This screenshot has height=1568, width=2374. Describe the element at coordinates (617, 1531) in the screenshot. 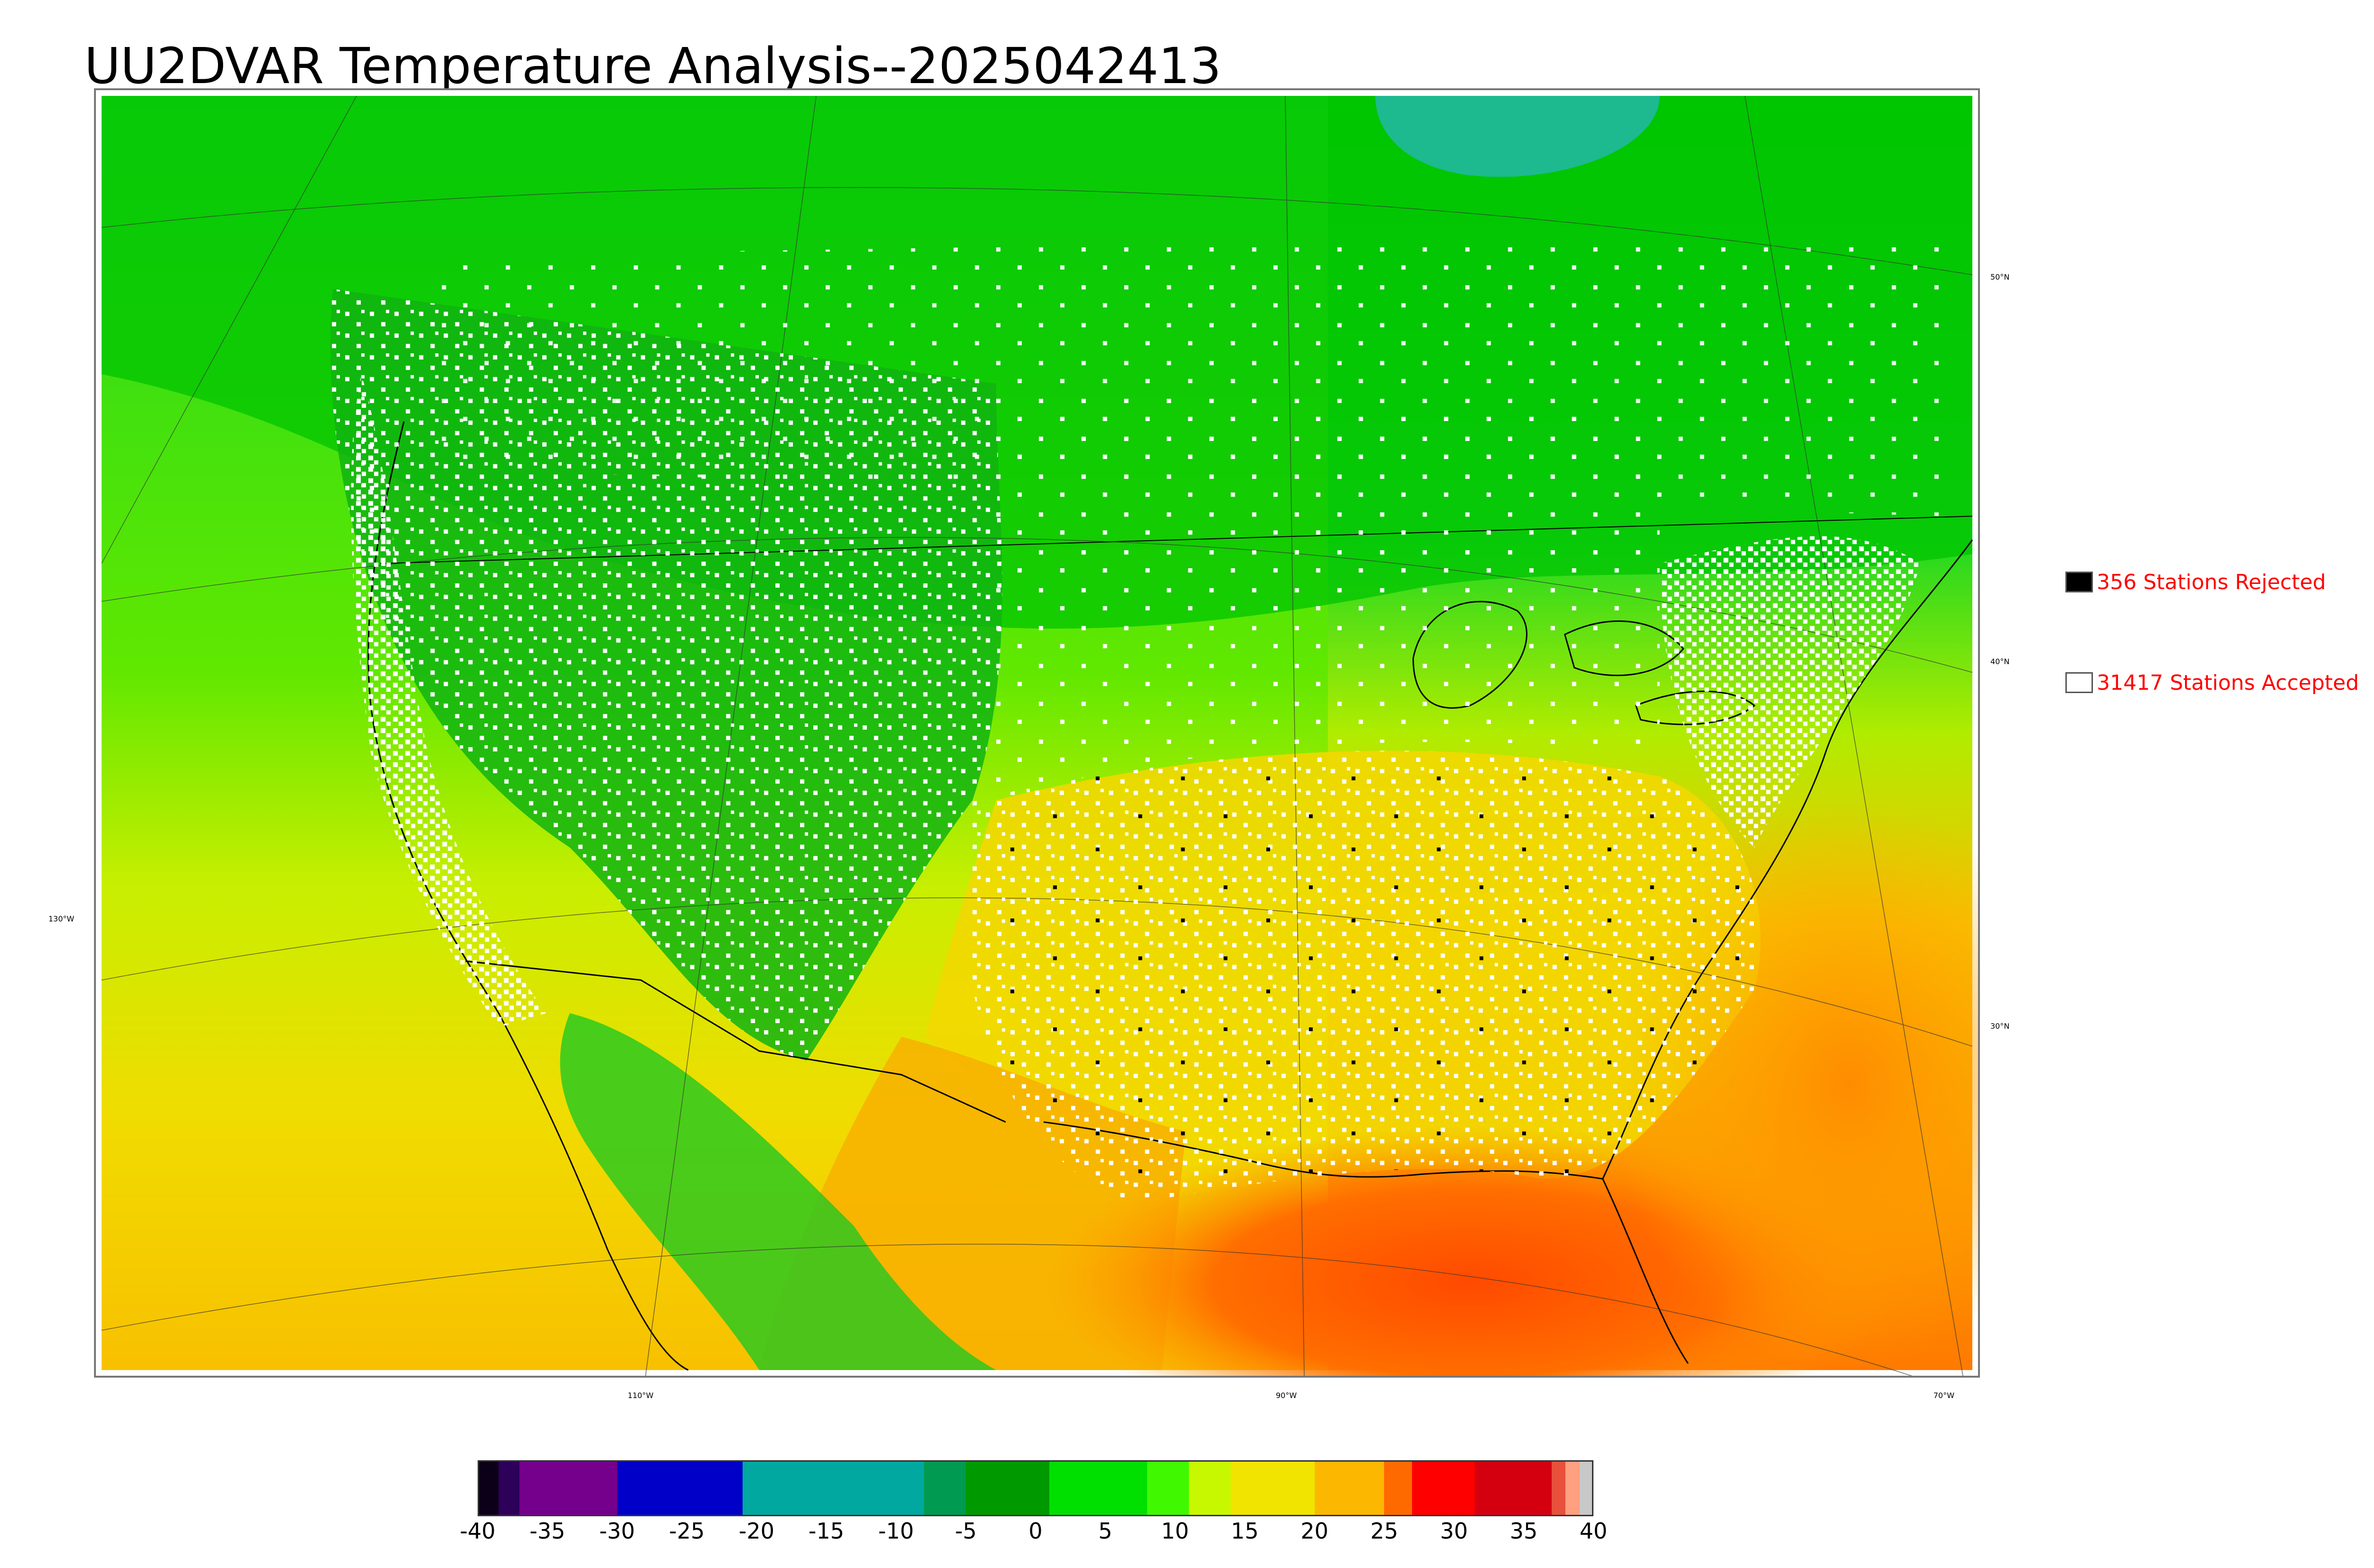

I see `colorbar-tick-label: -30` at that location.